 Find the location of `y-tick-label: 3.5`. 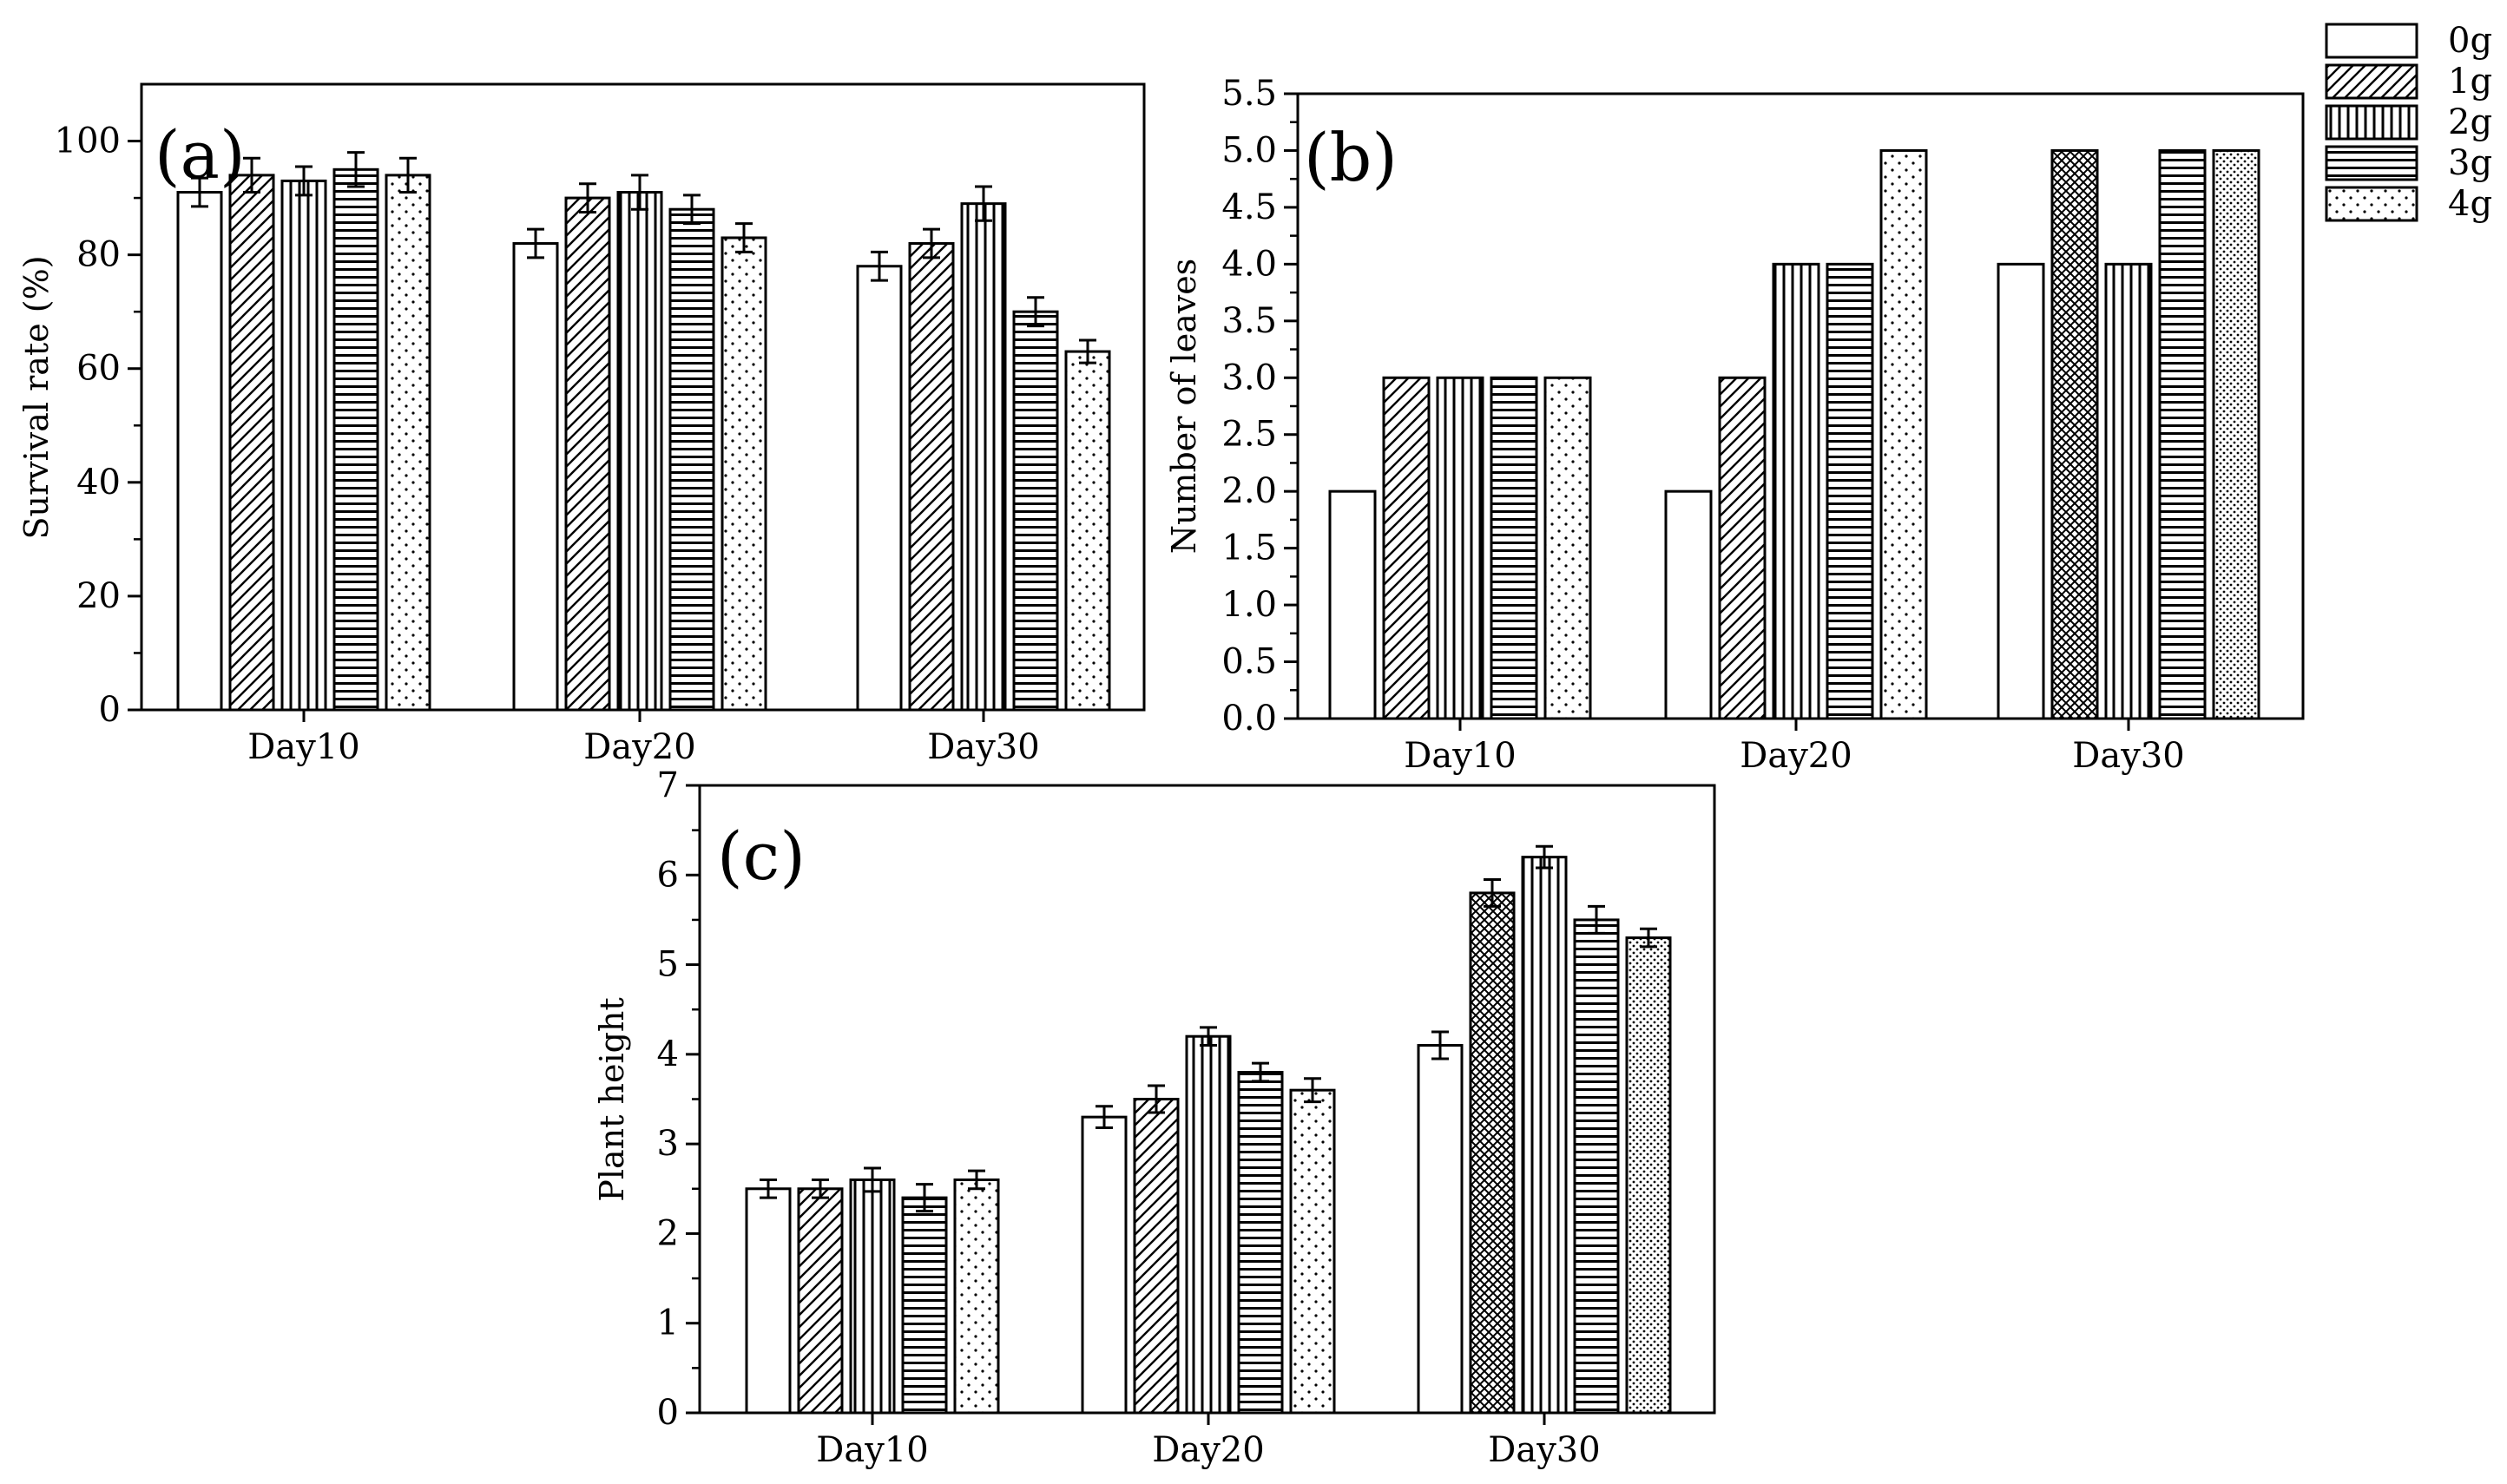

y-tick-label: 3.5 is located at coordinates (1249, 321).